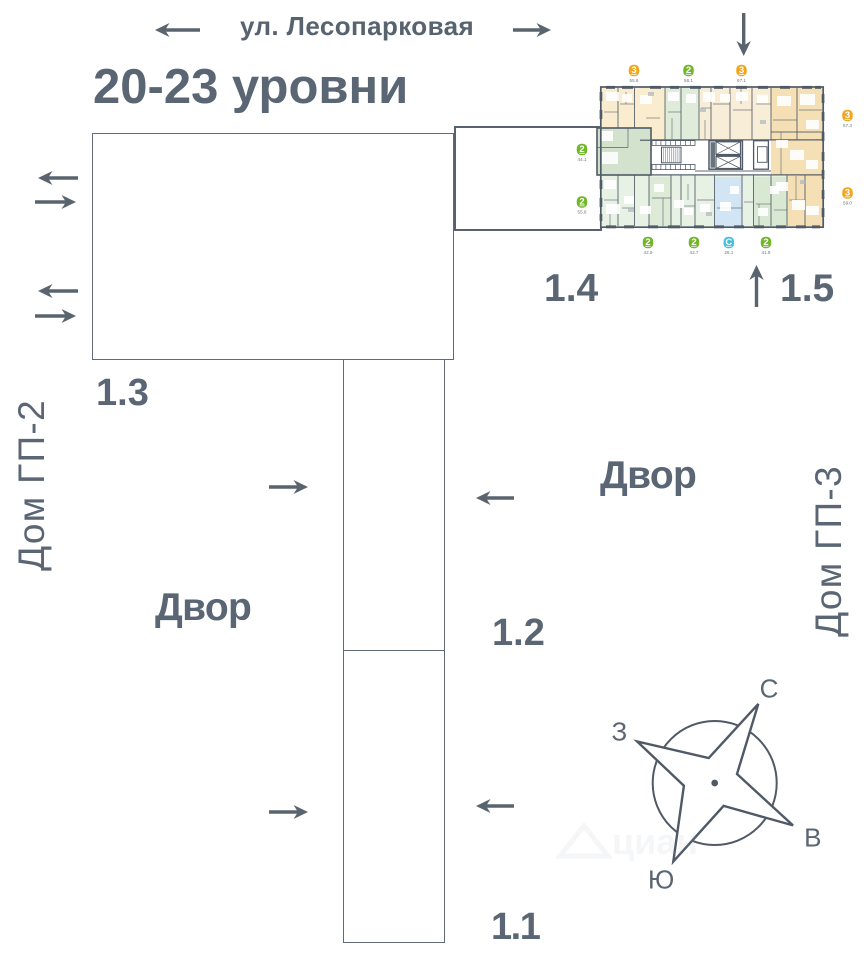 The width and height of the screenshot is (866, 960). I want to click on svg-text: 44.1, so click(582, 159).